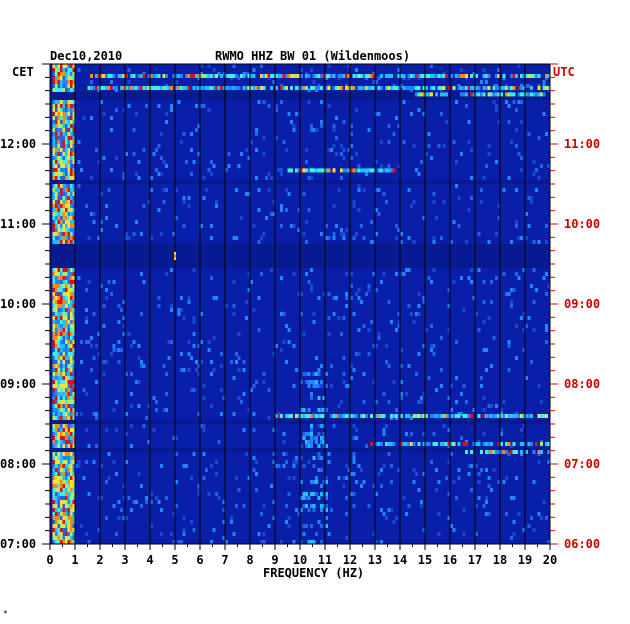 This screenshot has height=624, width=630. What do you see at coordinates (150, 560) in the screenshot?
I see `x-tick-label: 4` at bounding box center [150, 560].